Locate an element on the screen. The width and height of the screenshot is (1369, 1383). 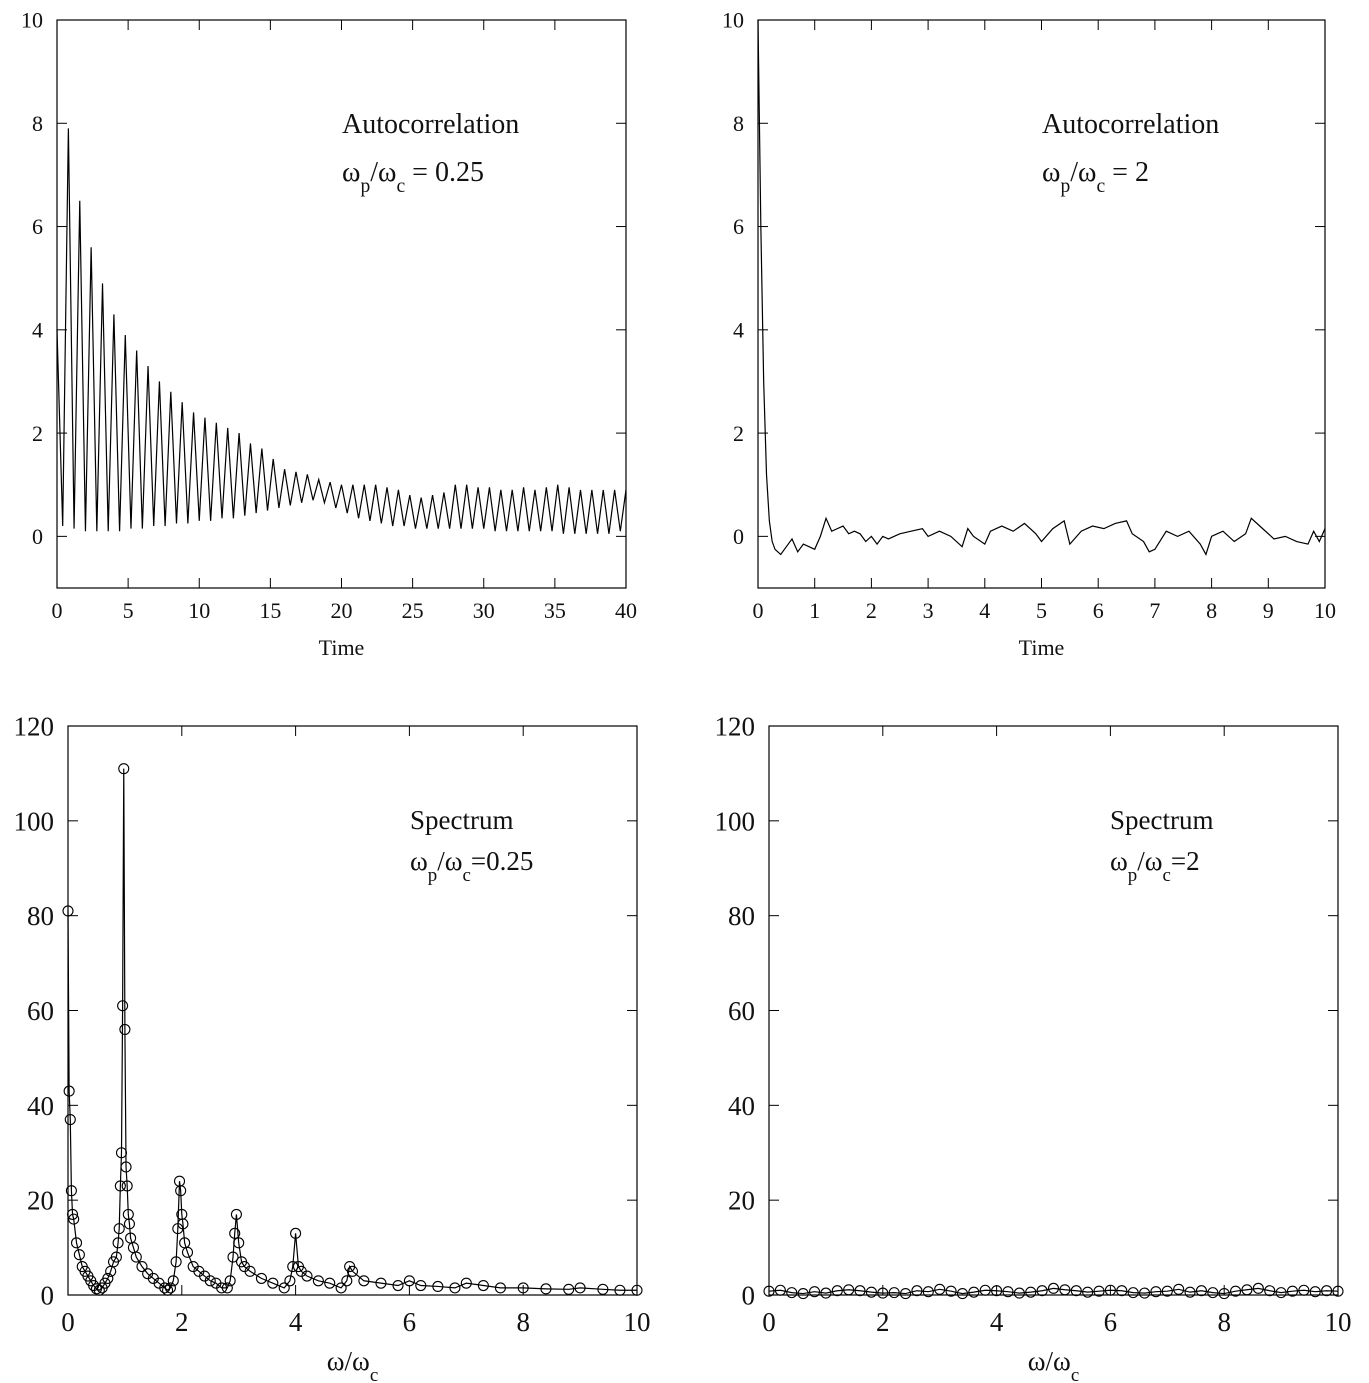
data-line is located at coordinates (341, 331).